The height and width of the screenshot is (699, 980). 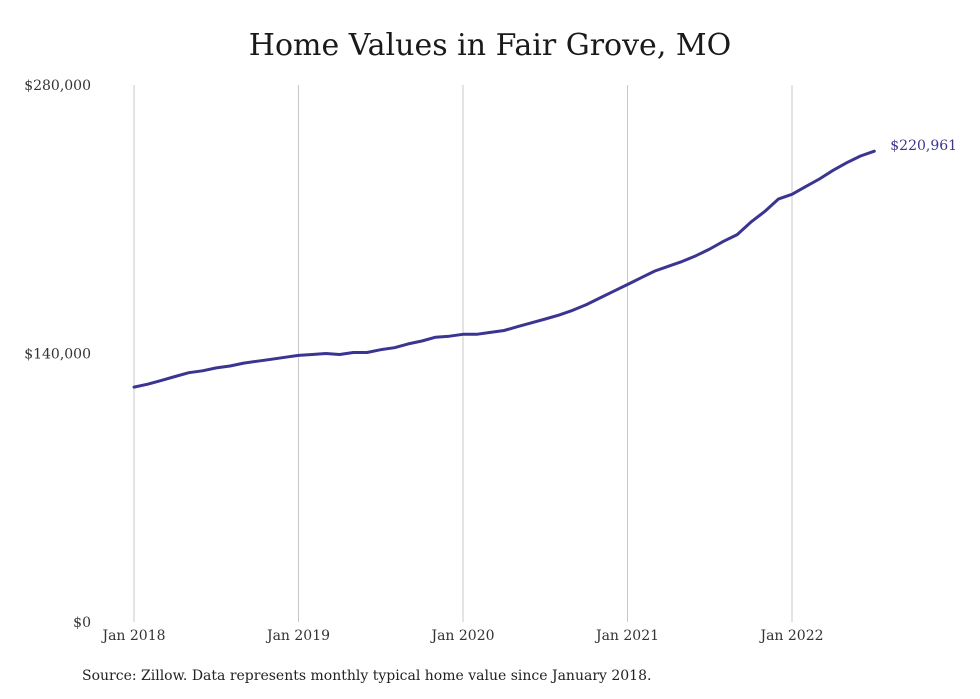 I want to click on chart-title: Home Values in Fair Grove, MO, so click(x=490, y=45).